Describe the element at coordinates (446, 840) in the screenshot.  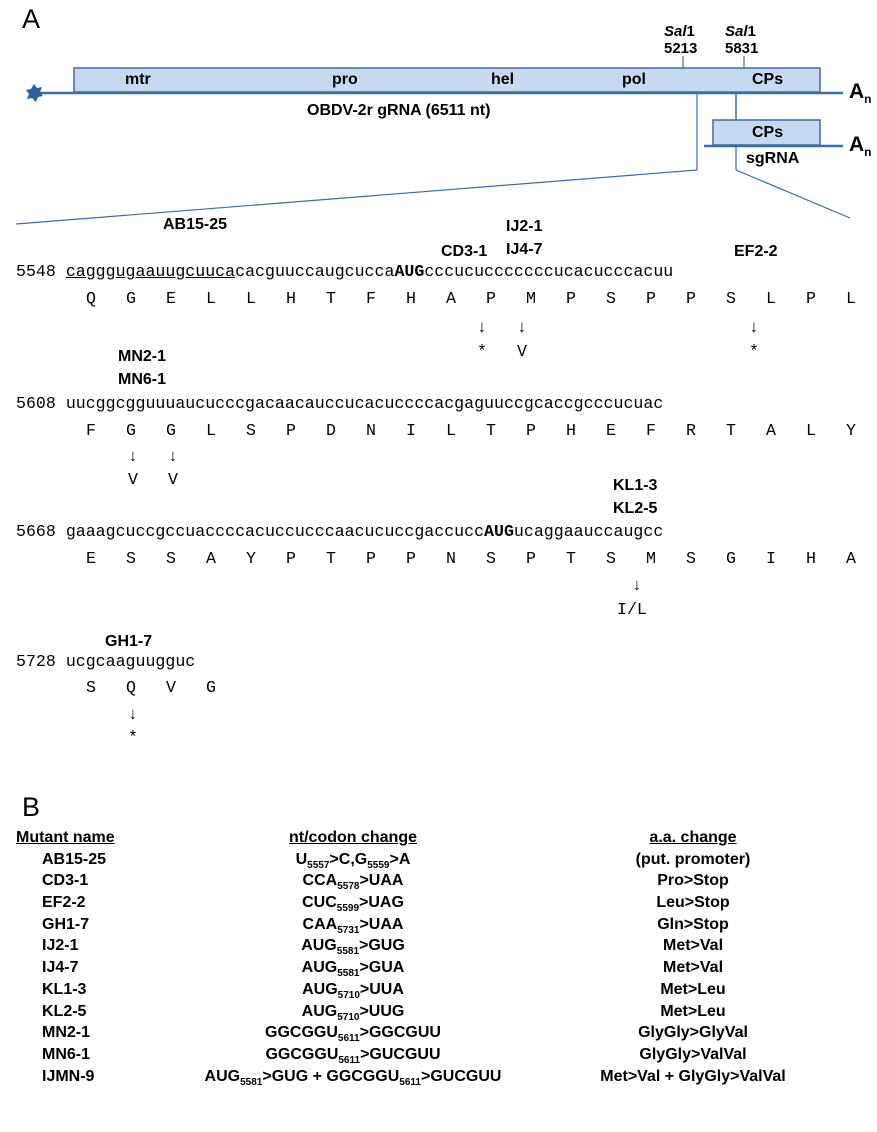
I see `table-header: Mutant name nt/codon change a.a. change` at that location.